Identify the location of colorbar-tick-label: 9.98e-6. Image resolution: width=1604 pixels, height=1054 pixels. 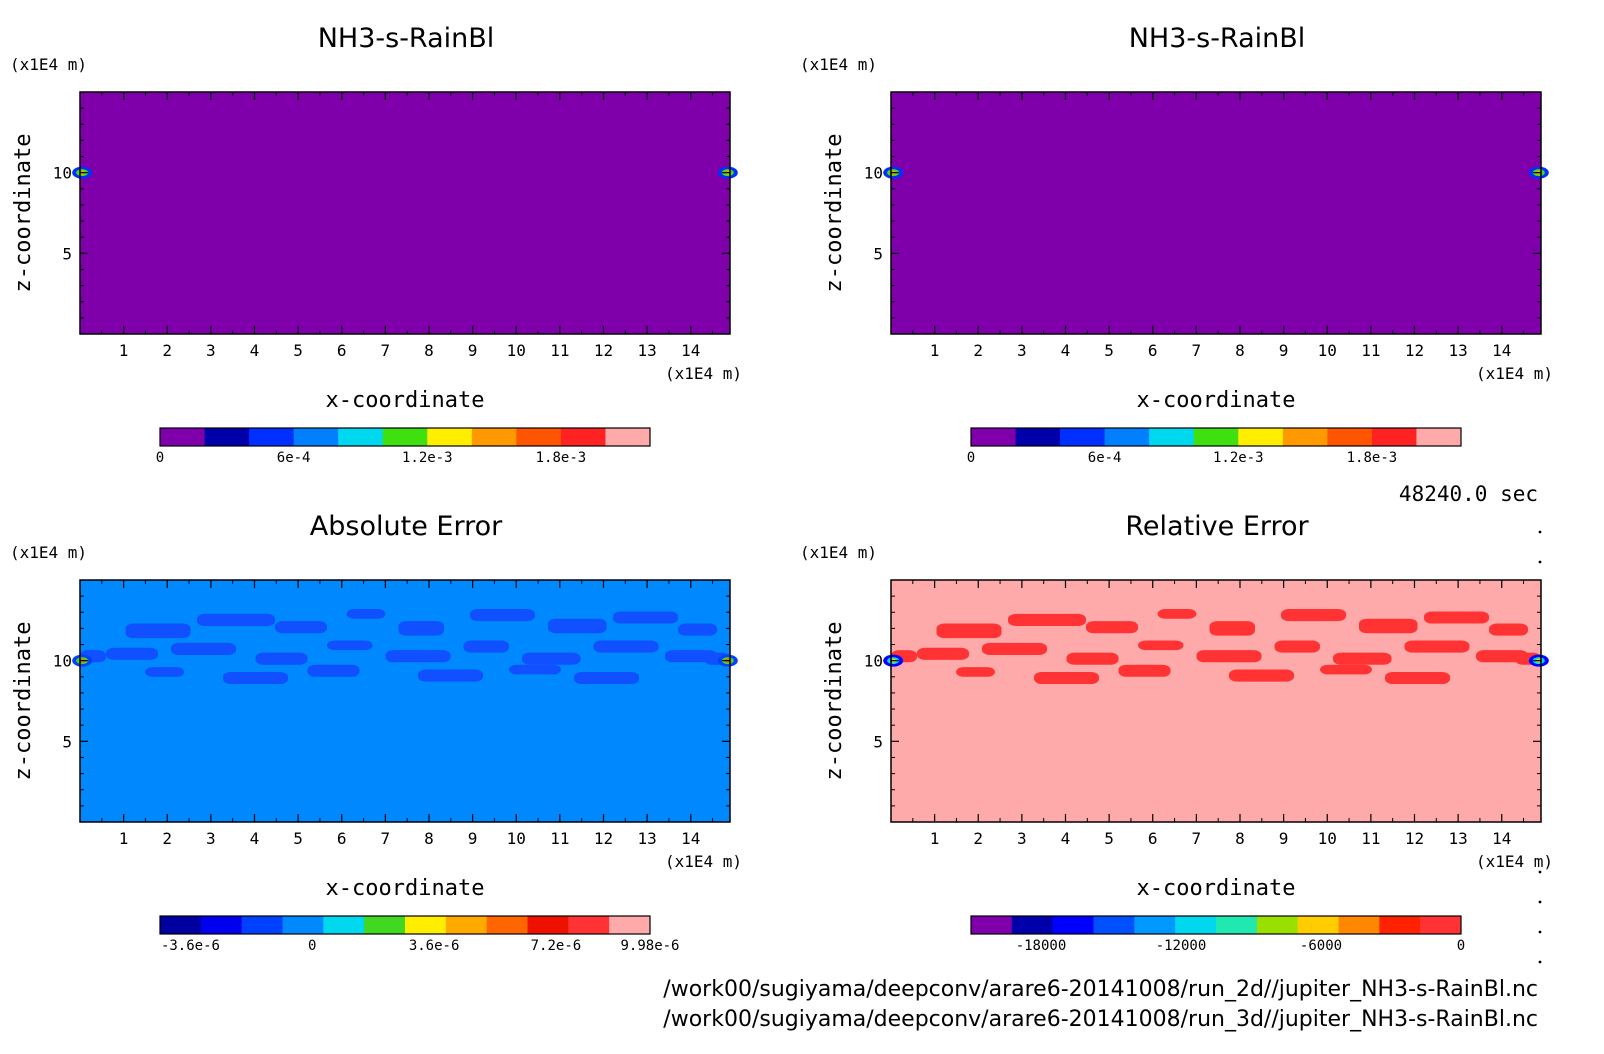
(649, 946).